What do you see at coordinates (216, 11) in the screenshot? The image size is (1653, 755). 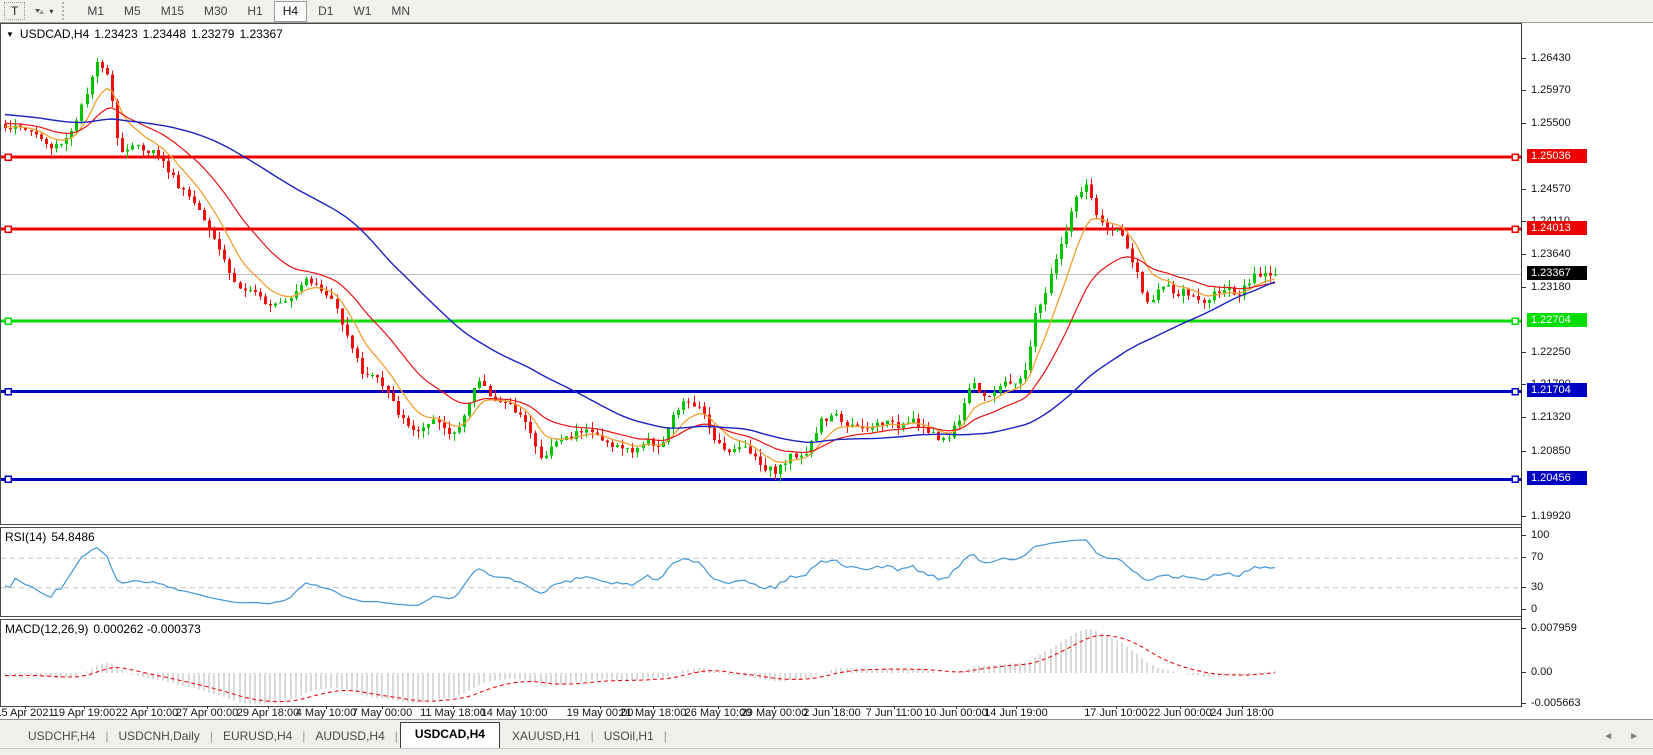 I see `timeframe-button-m30: M30` at bounding box center [216, 11].